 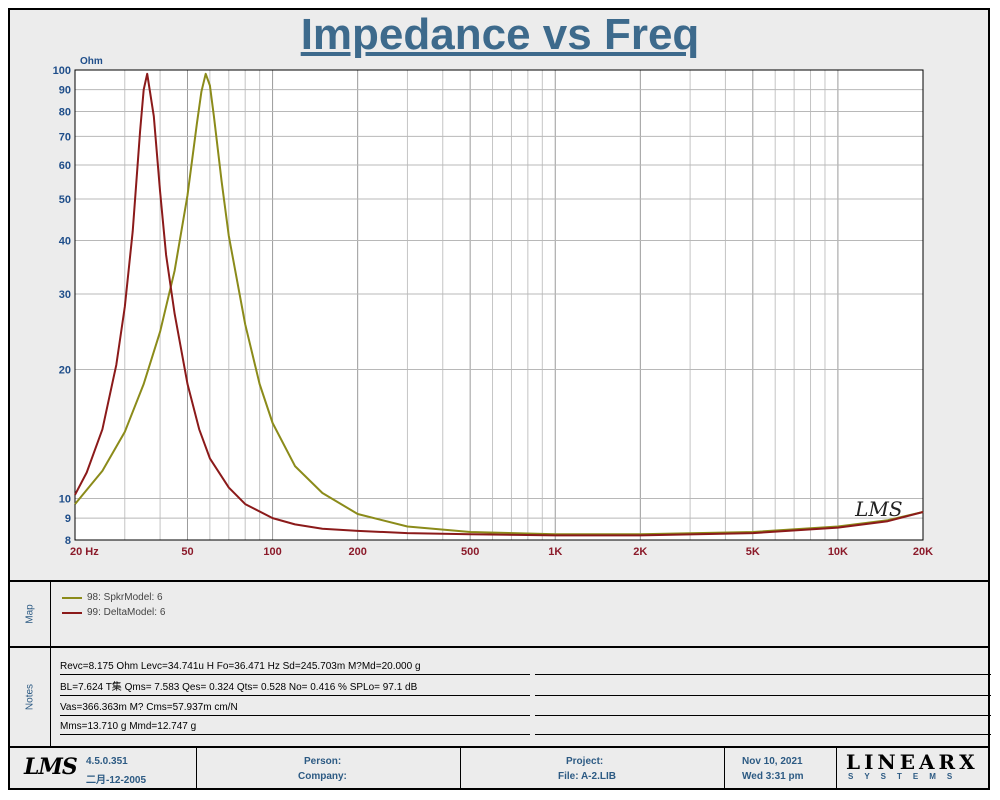 I want to click on y-tick-label: 100, so click(x=62, y=71).